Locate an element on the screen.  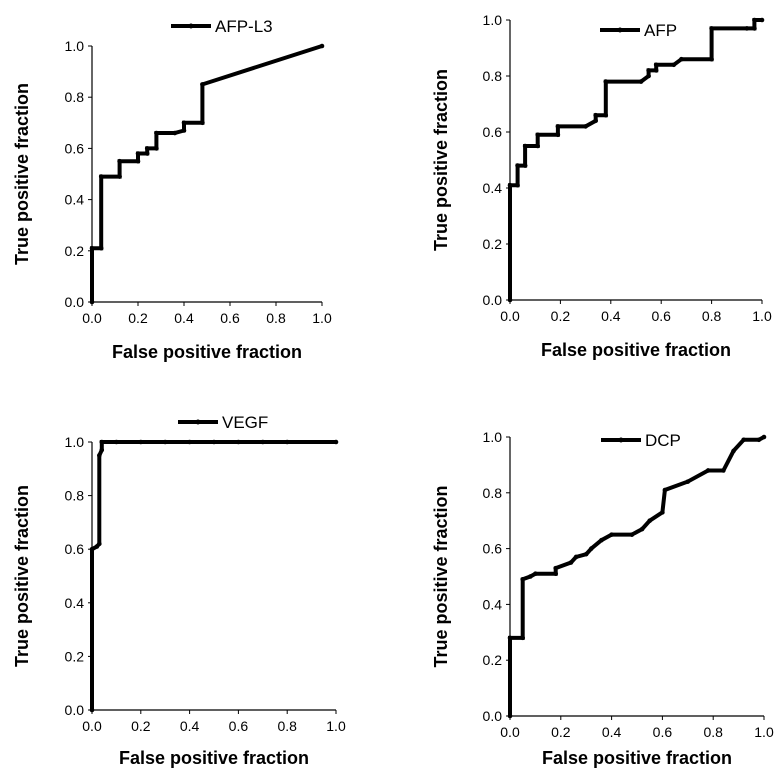
series-line-dcp is located at coordinates (636, 575).